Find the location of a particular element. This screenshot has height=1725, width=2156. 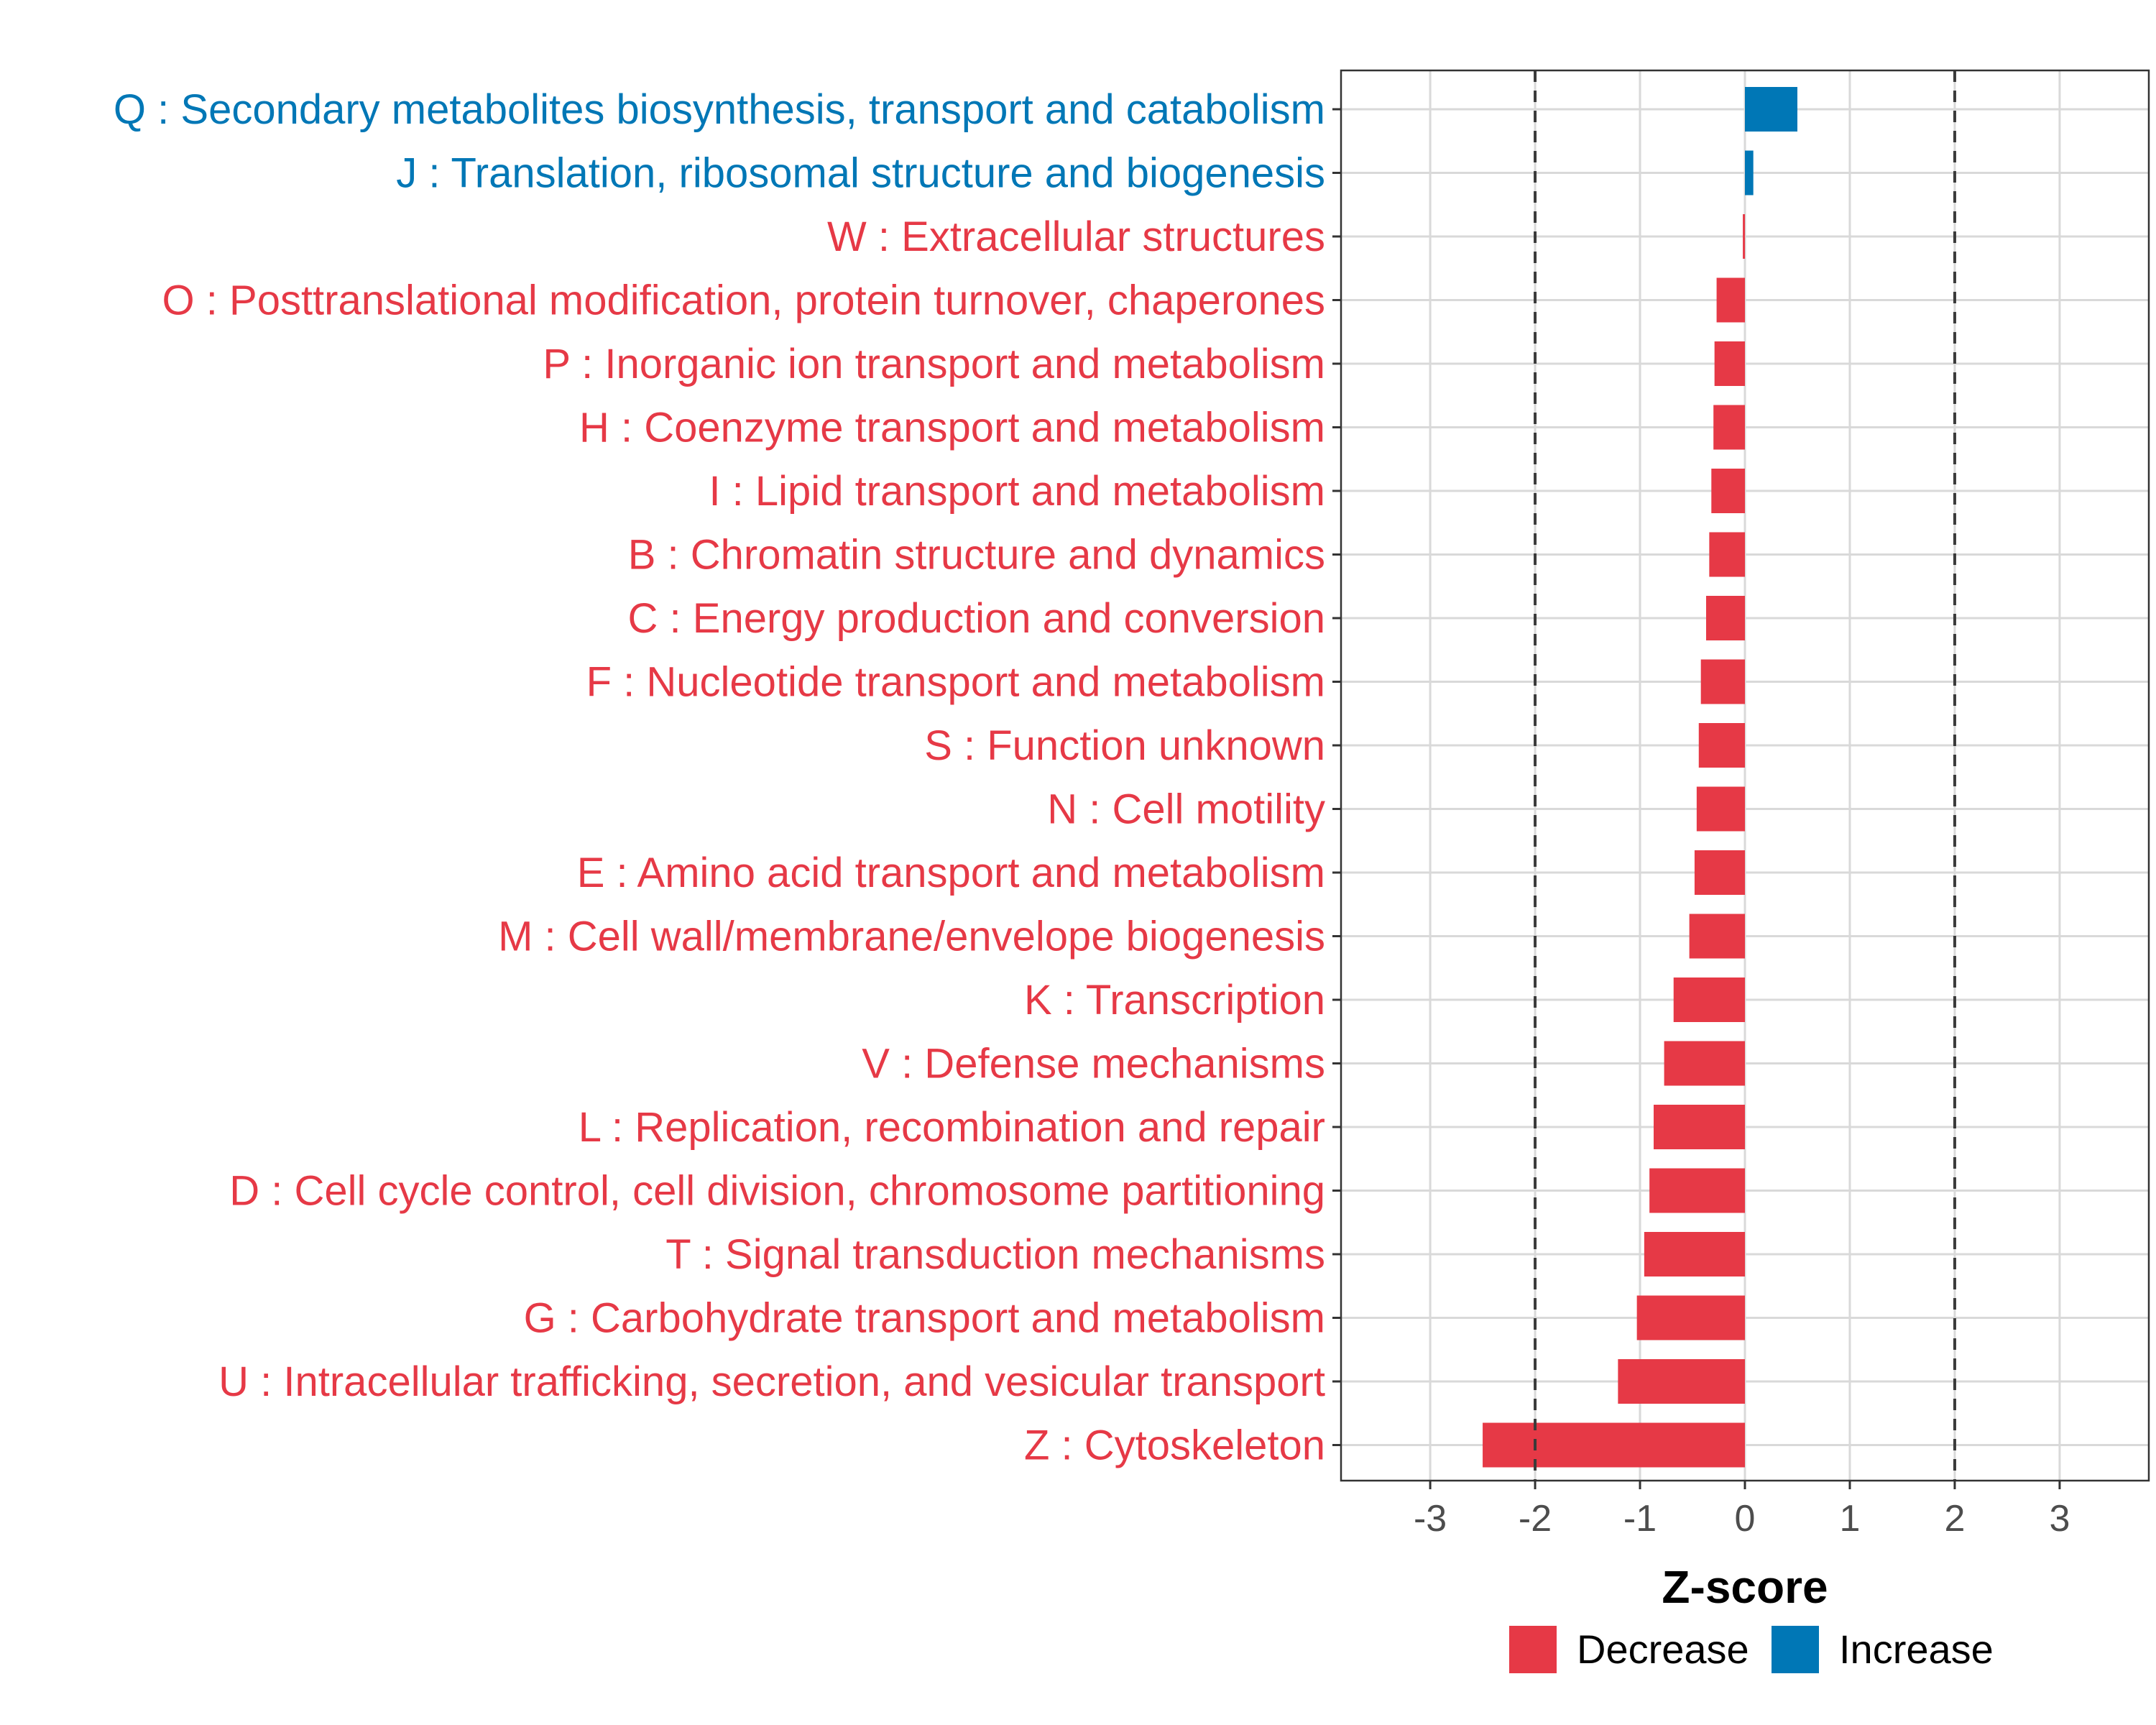

category-label: T : Signal transduction mechanisms is located at coordinates (995, 1254).